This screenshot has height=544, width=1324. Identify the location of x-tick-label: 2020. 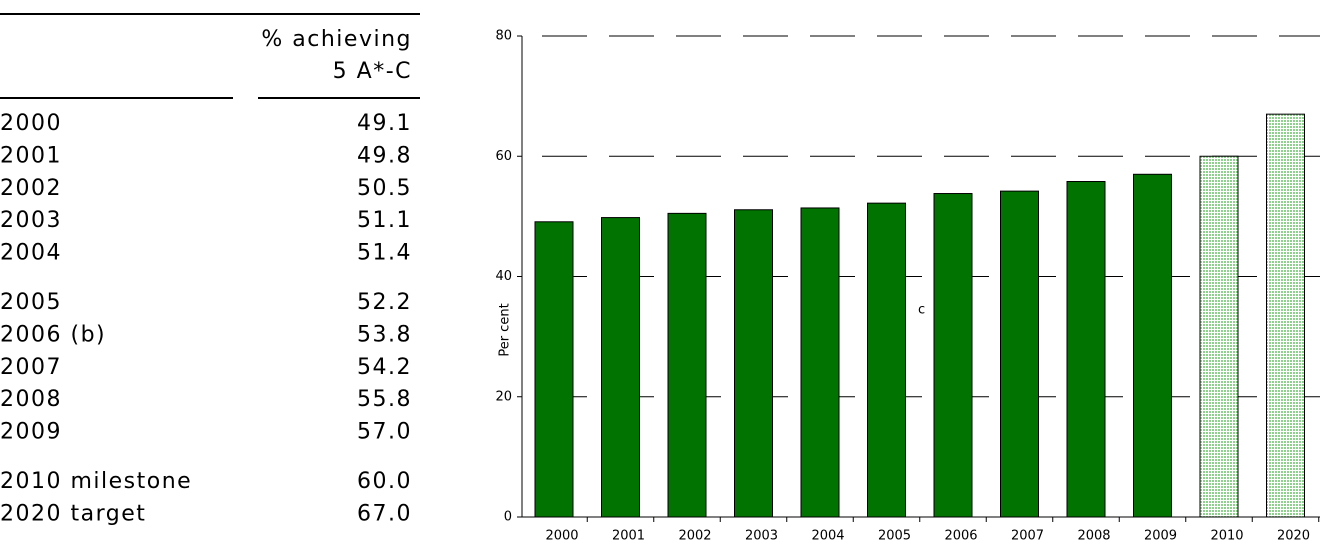
(1293, 536).